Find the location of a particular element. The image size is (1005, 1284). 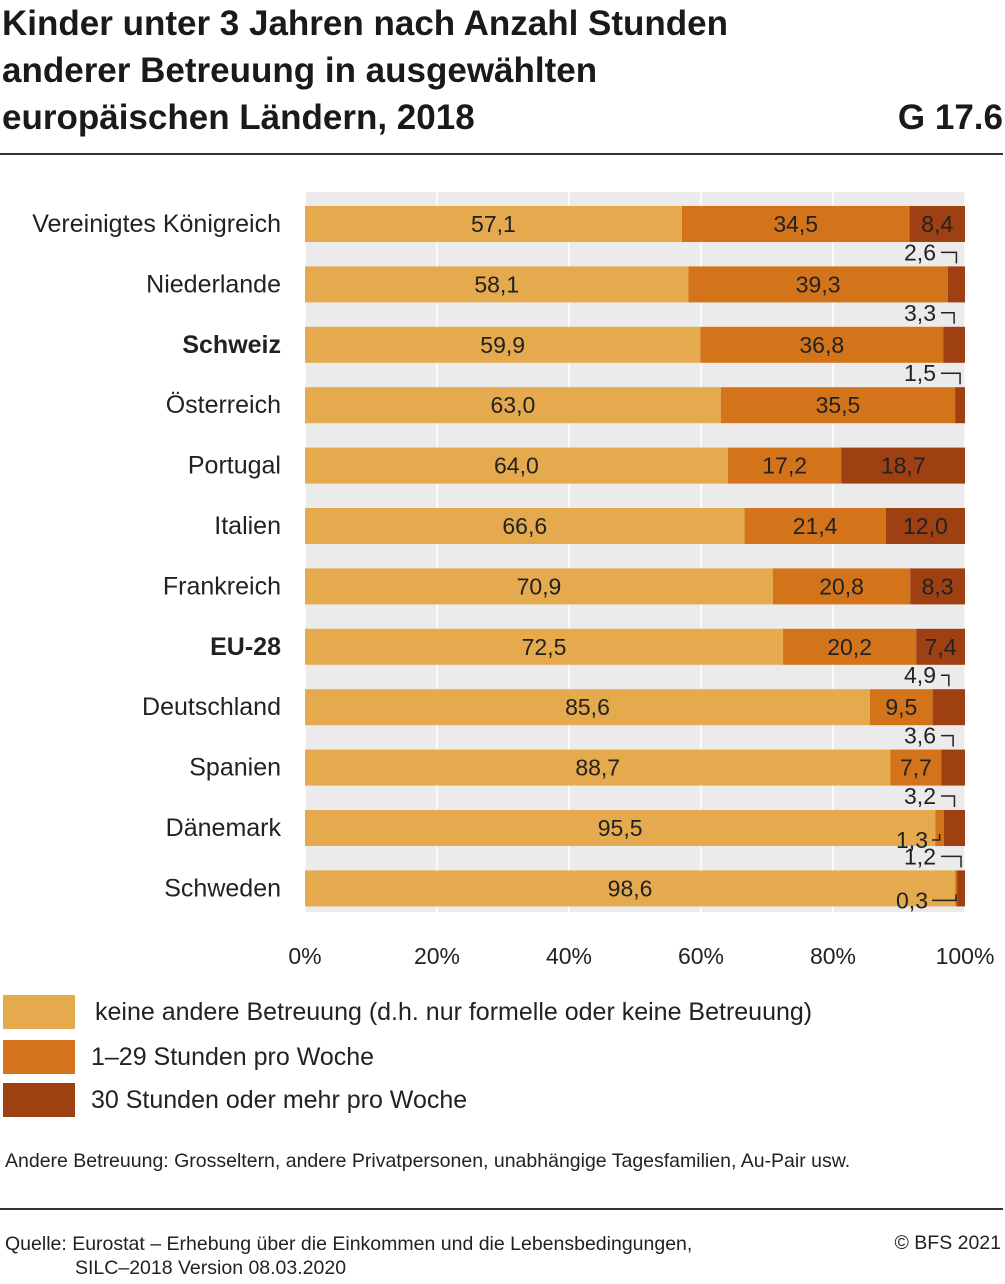

data-label: 1,2 is located at coordinates (920, 856).